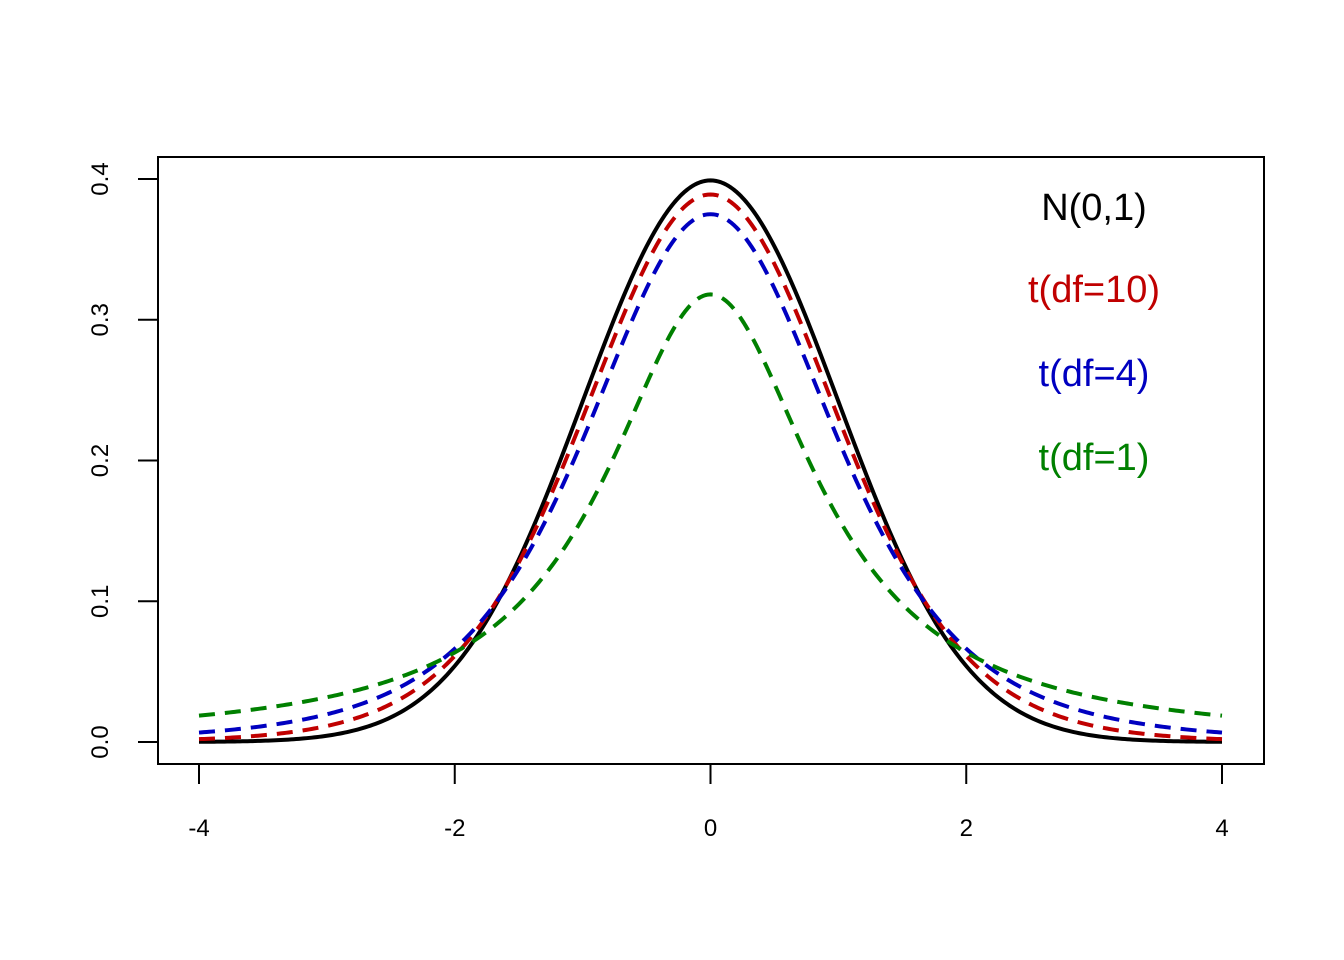 This screenshot has height=960, width=1344. I want to click on x-axis: -4 -2 0 2 4, so click(708, 802).